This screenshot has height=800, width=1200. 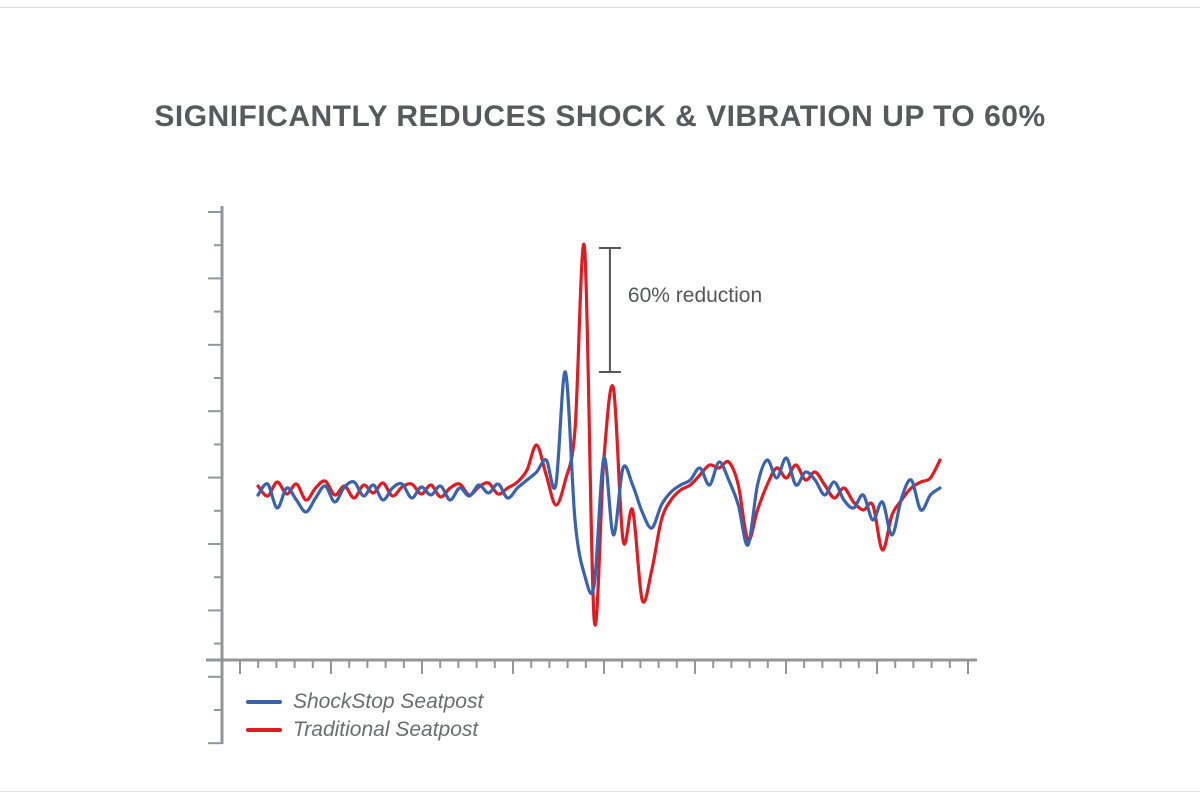 I want to click on annotation-bracket, so click(x=609, y=310).